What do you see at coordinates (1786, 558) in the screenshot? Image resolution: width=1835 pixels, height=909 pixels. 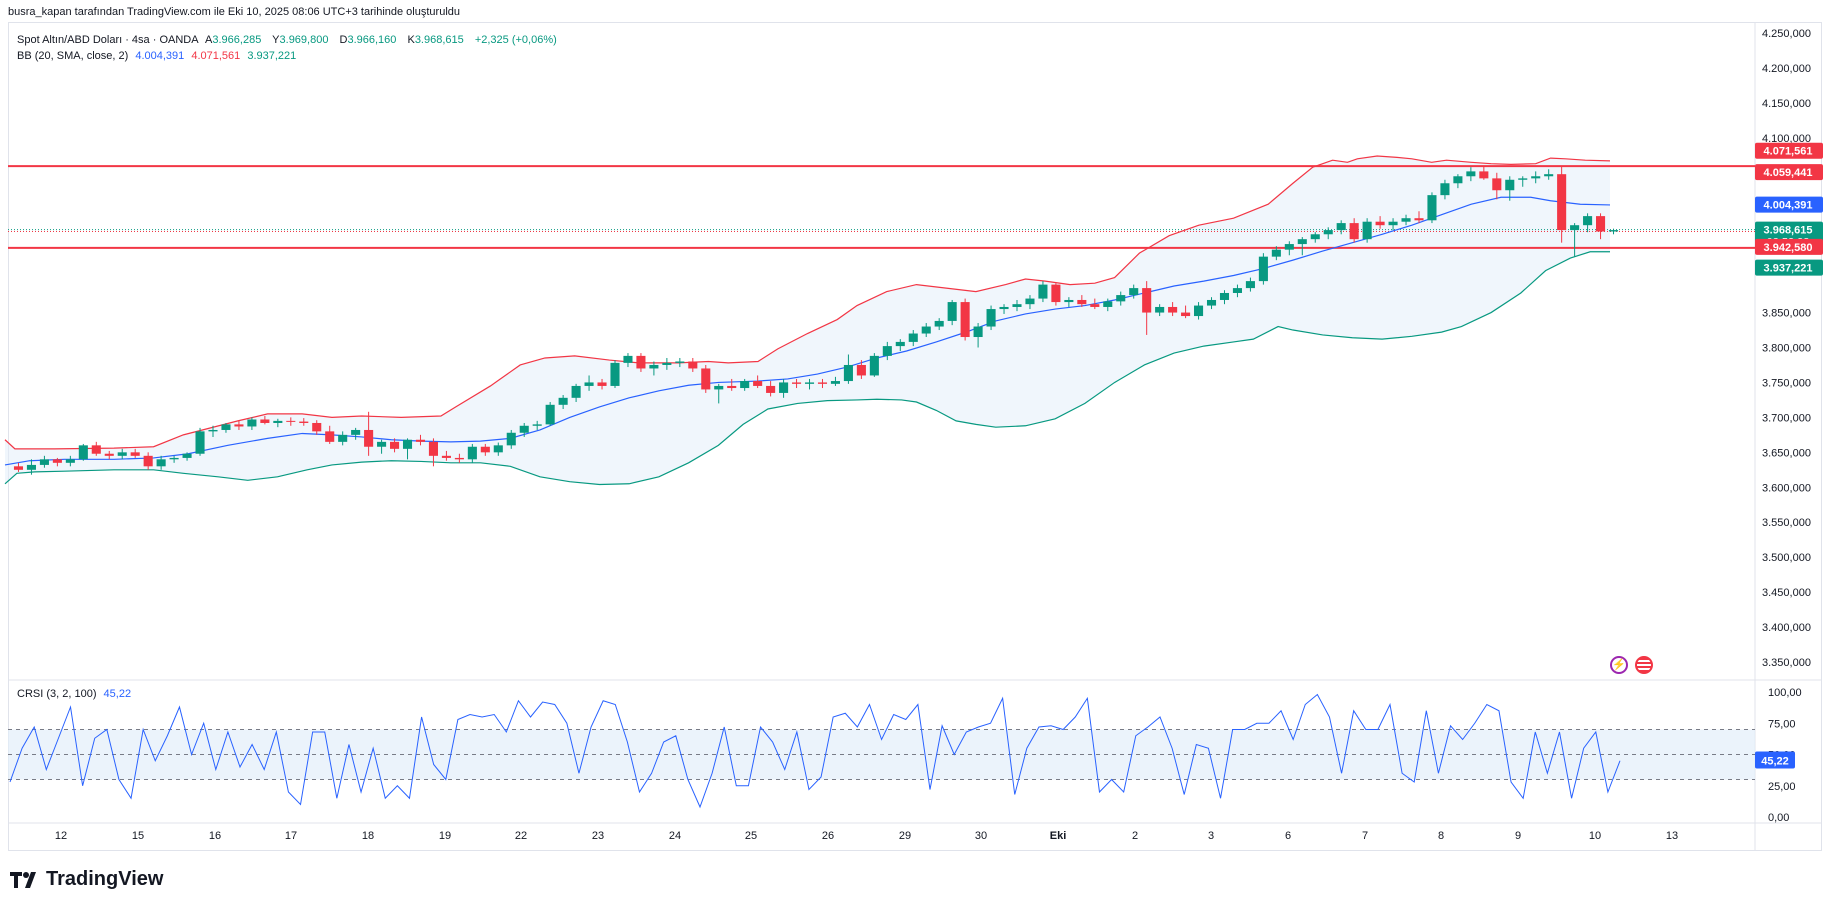 I see `price-tick-11: 3.500,000` at bounding box center [1786, 558].